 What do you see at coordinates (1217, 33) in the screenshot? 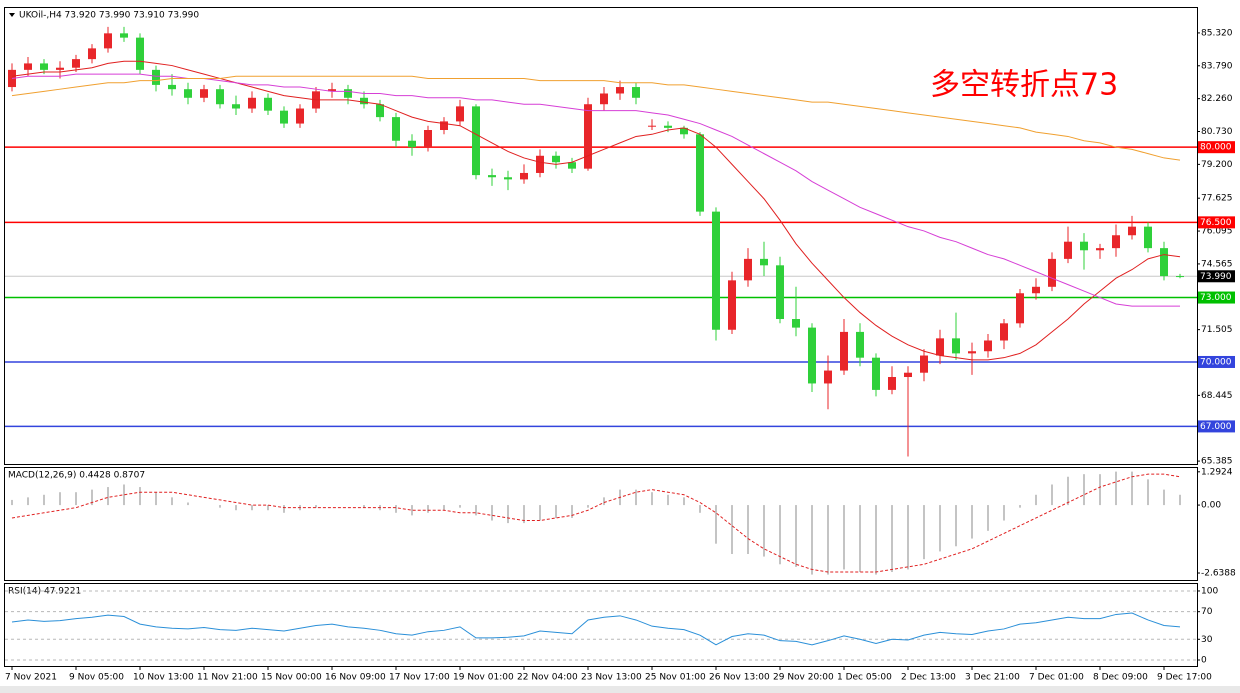
I see `y-tick-label: 85.320` at bounding box center [1217, 33].